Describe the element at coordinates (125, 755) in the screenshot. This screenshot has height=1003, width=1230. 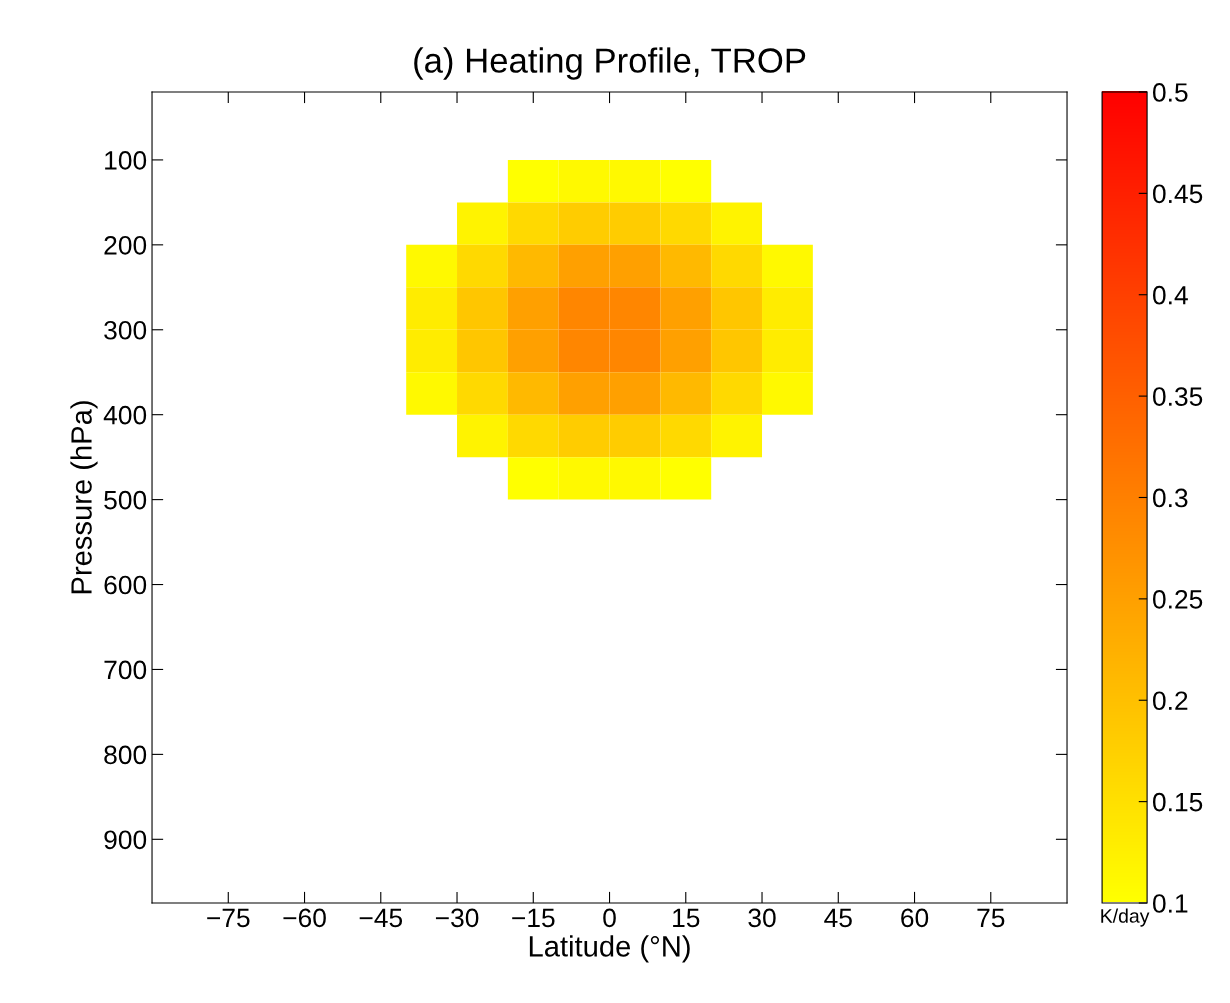
I see `y-tick-label: 800` at that location.